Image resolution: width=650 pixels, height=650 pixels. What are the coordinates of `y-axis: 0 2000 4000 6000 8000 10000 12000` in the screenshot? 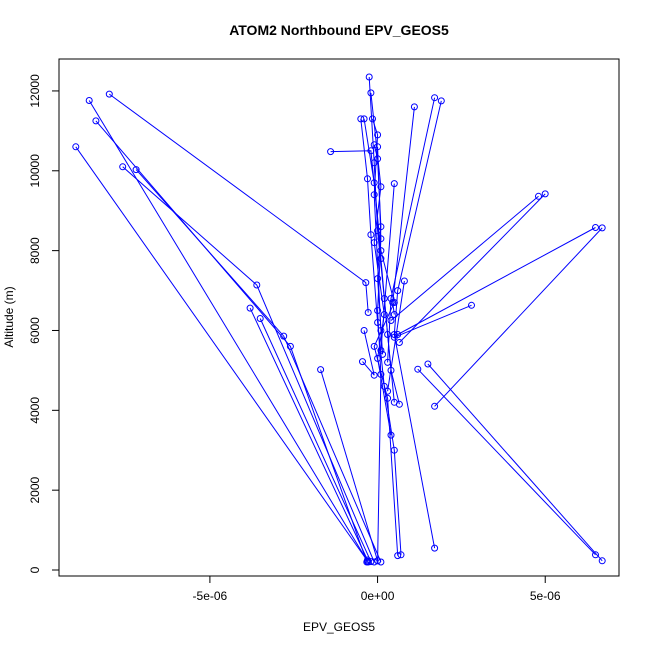 It's located at (44, 323).